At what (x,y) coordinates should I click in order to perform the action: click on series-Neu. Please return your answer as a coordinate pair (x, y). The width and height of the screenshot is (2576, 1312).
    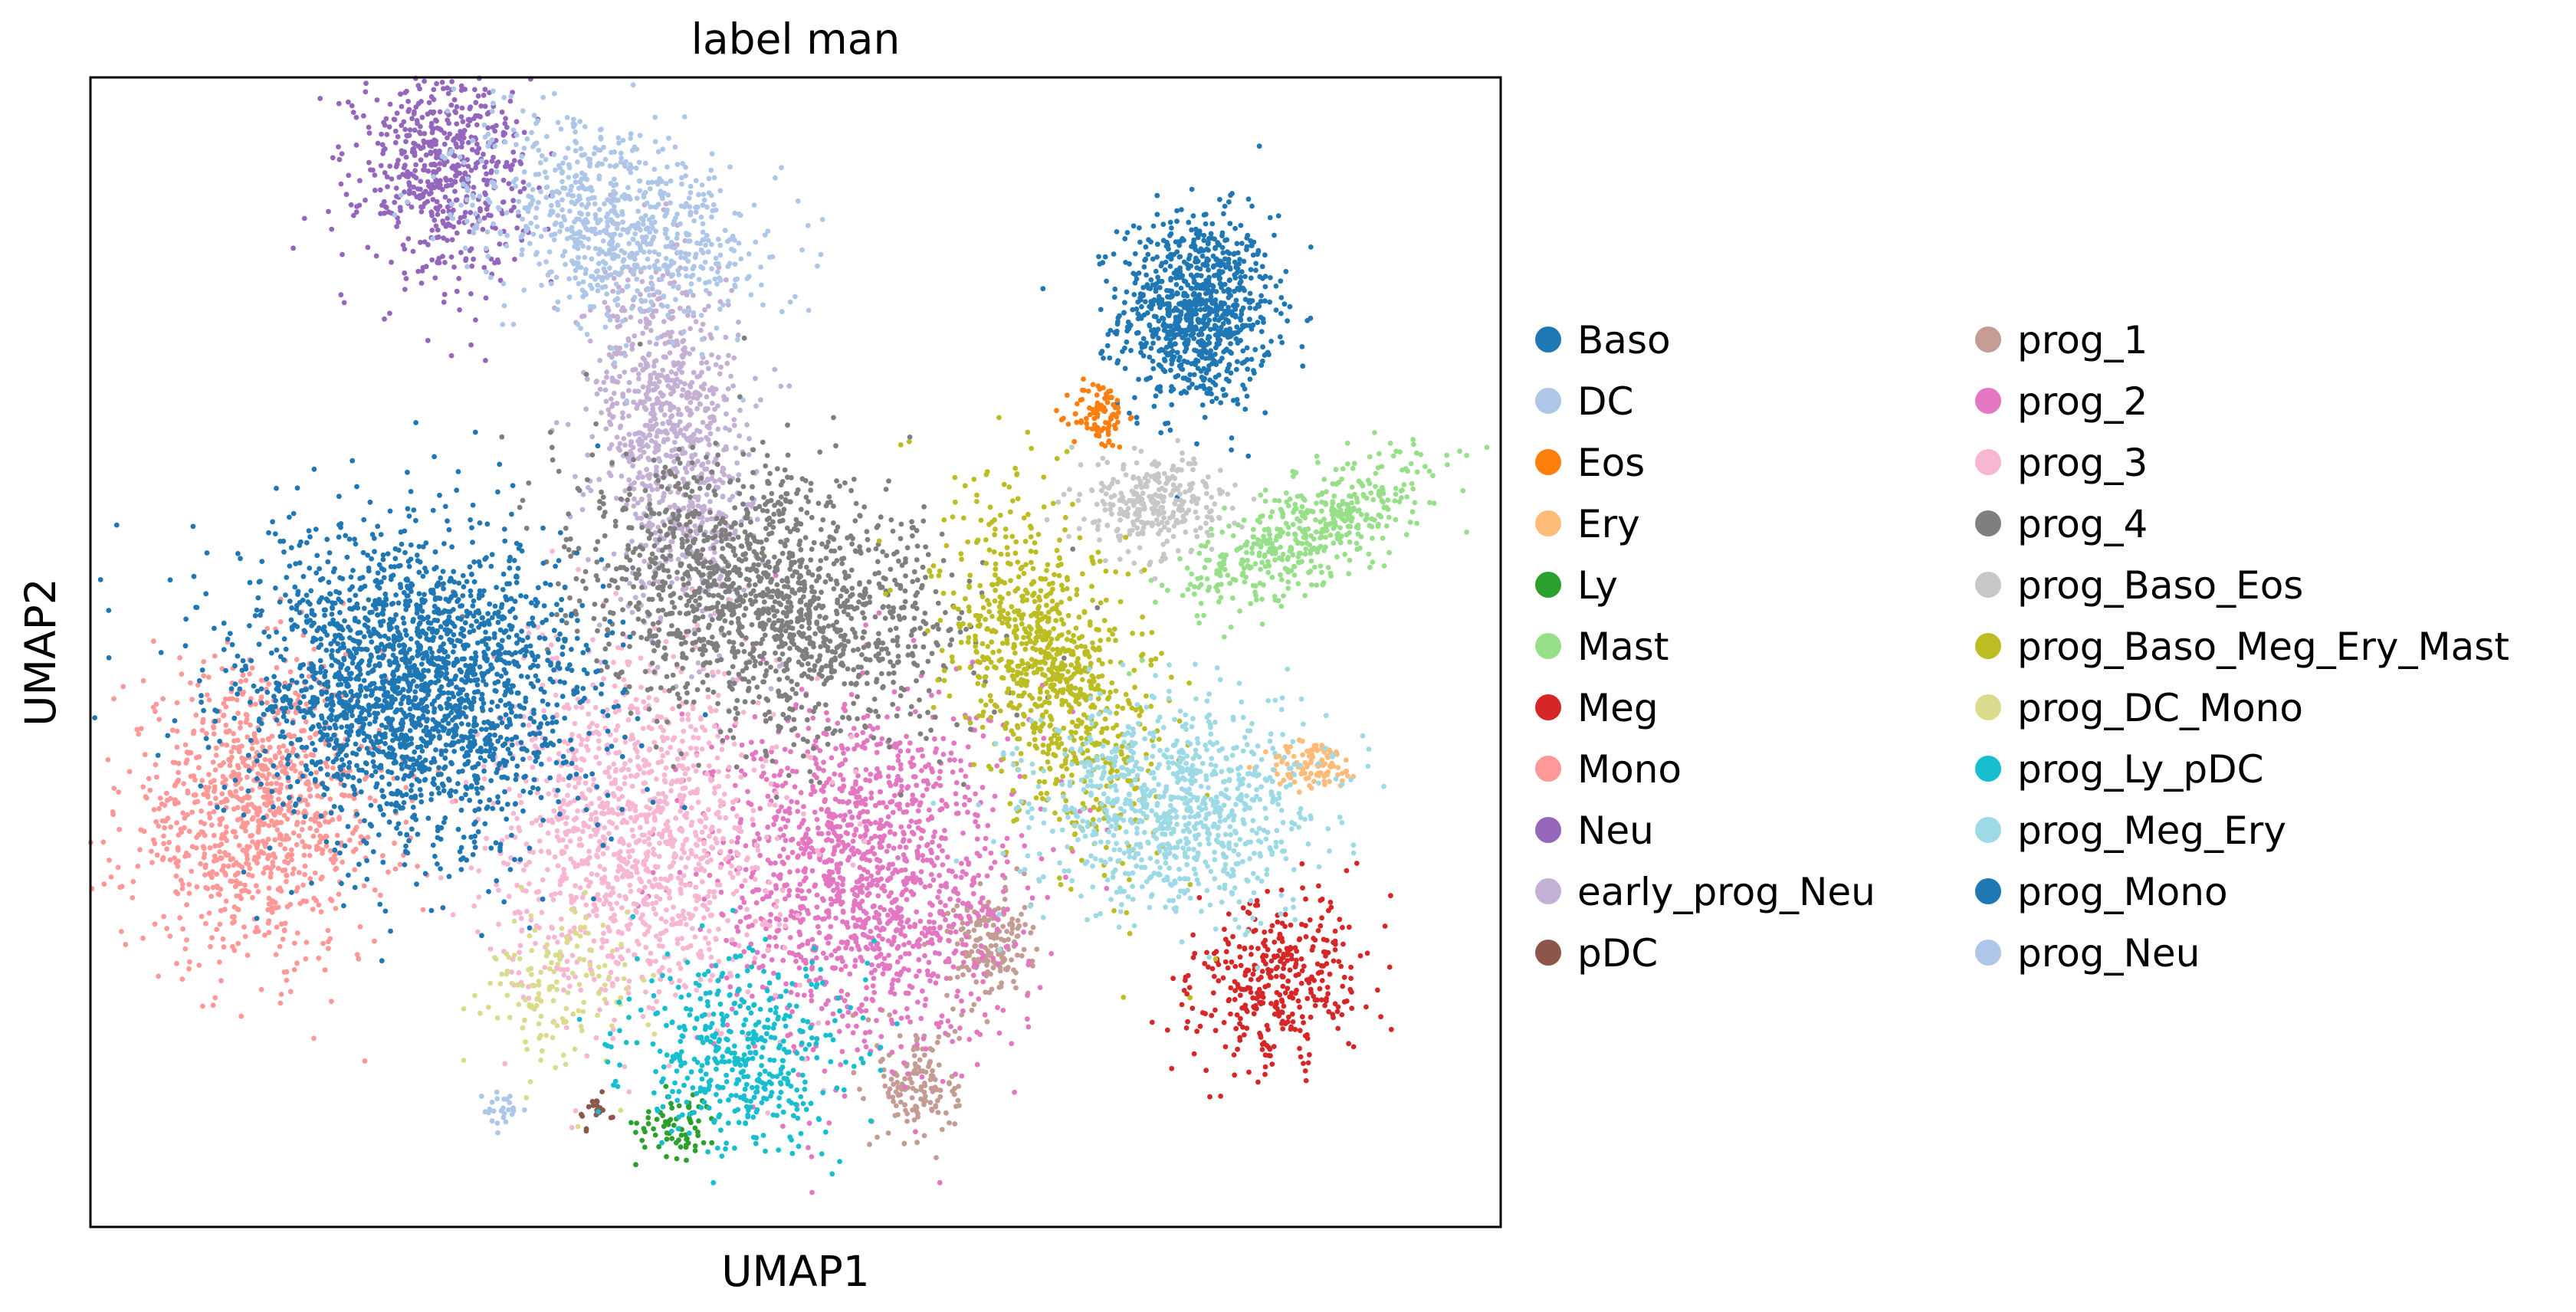
    Looking at the image, I should click on (422, 219).